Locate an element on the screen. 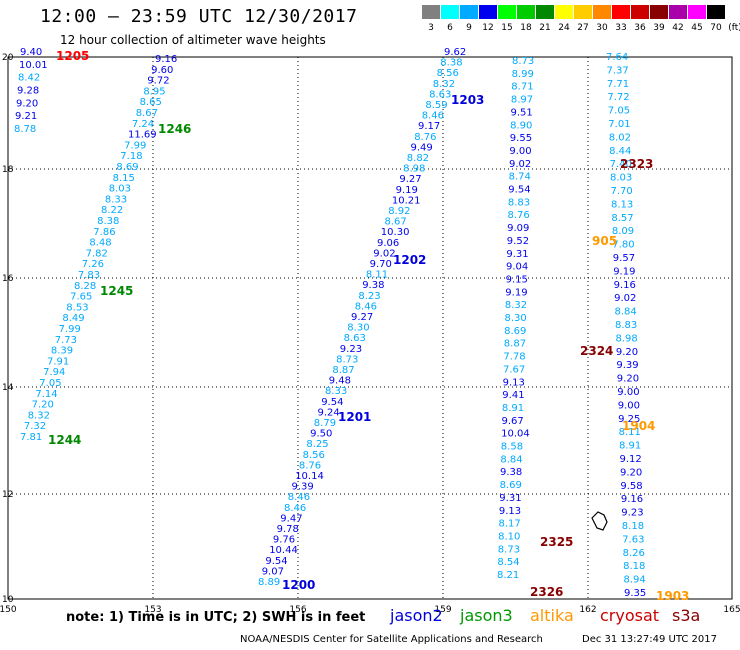 The image size is (740, 650). satellite-legend-cryosat: cryosat is located at coordinates (630, 615).